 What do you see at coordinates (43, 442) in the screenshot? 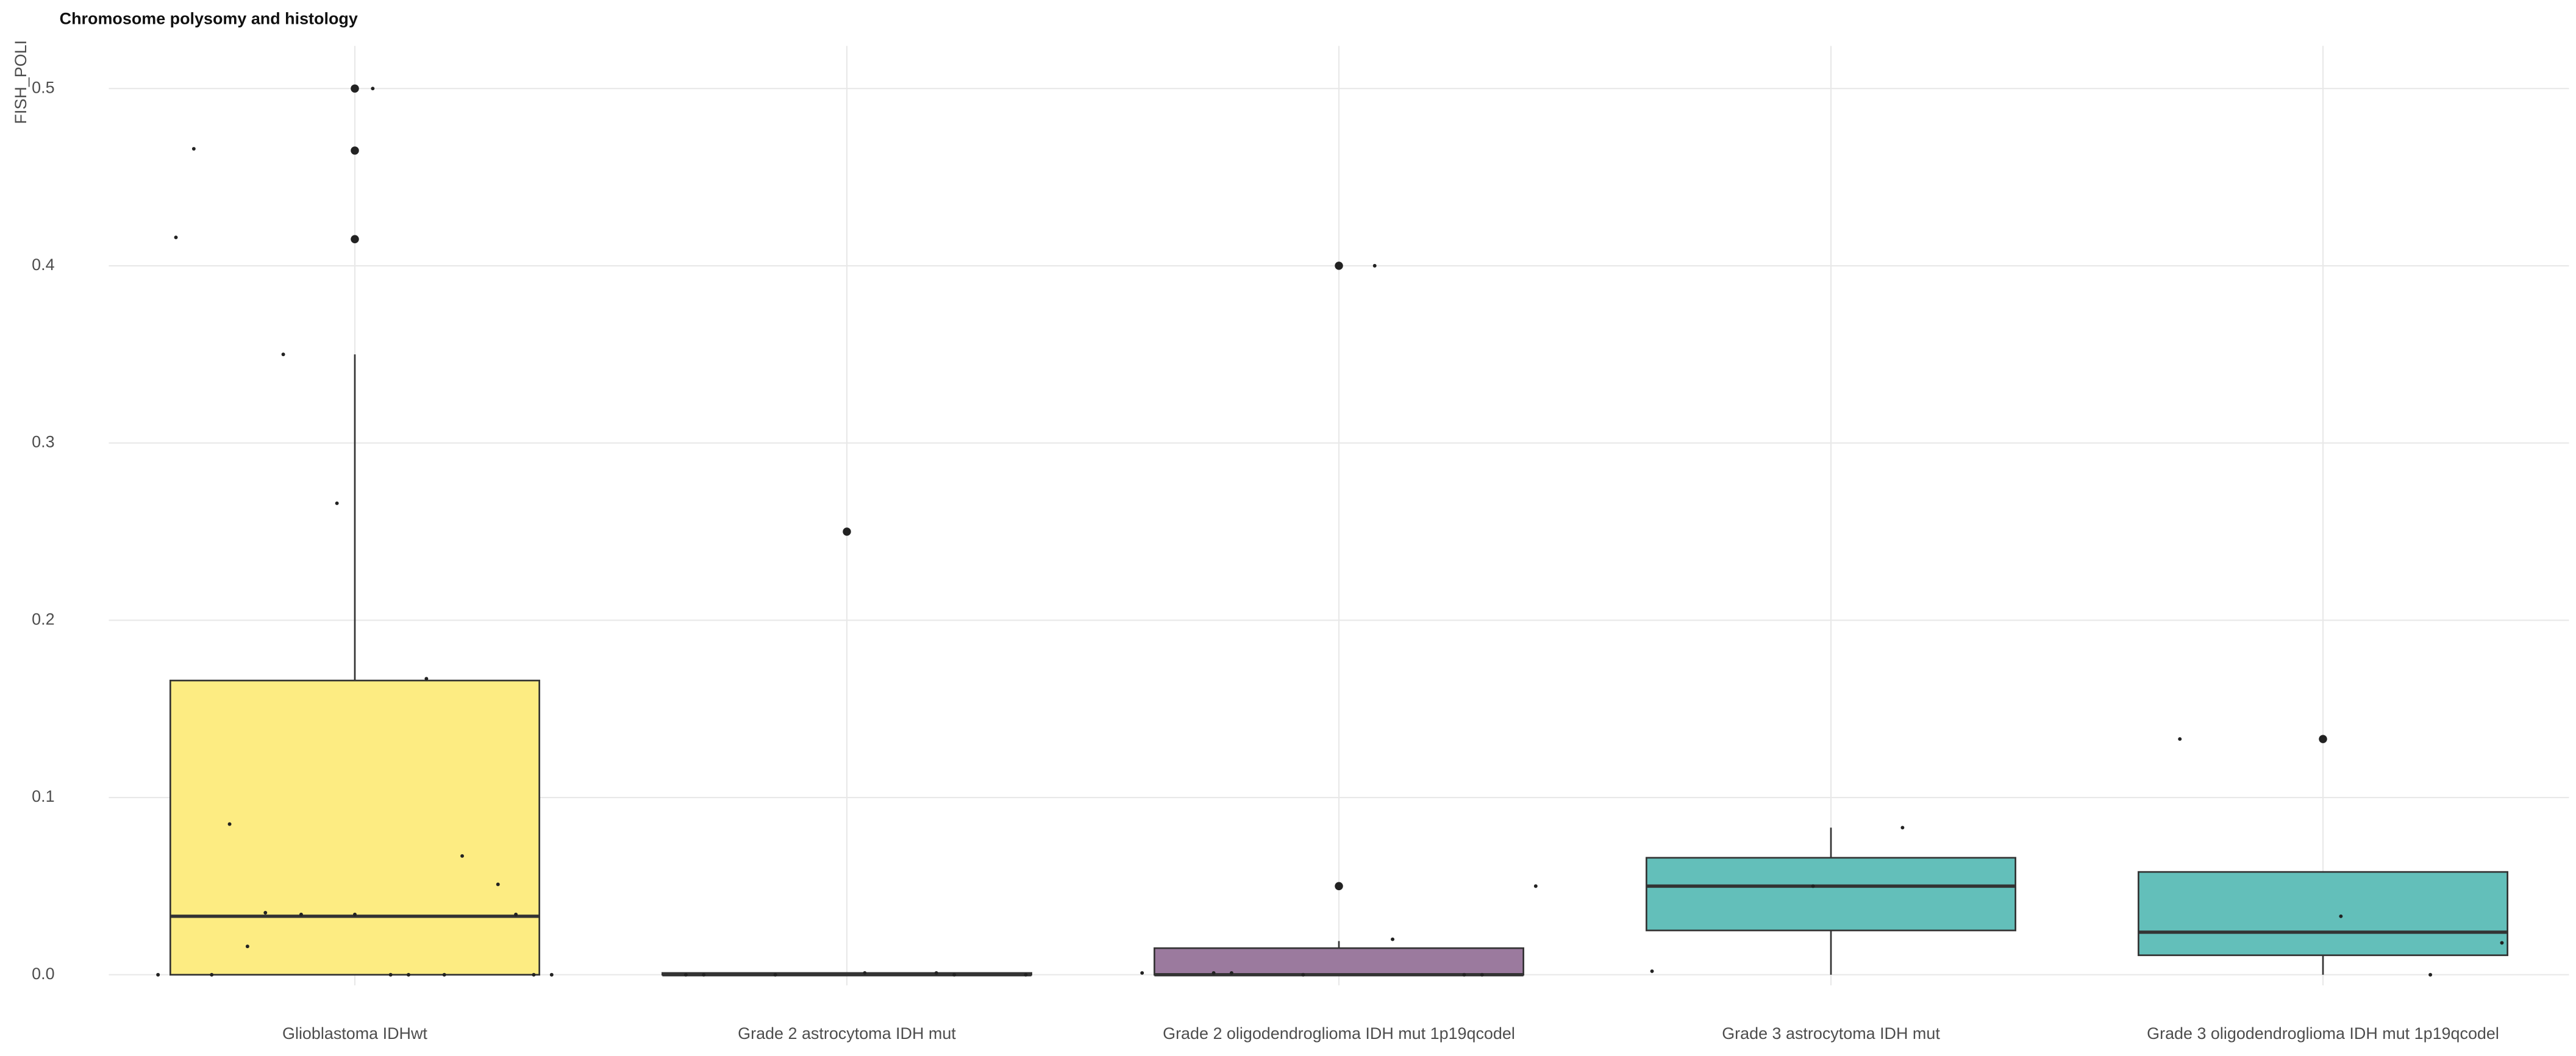
I see `y-tick-label: 0.3` at bounding box center [43, 442].